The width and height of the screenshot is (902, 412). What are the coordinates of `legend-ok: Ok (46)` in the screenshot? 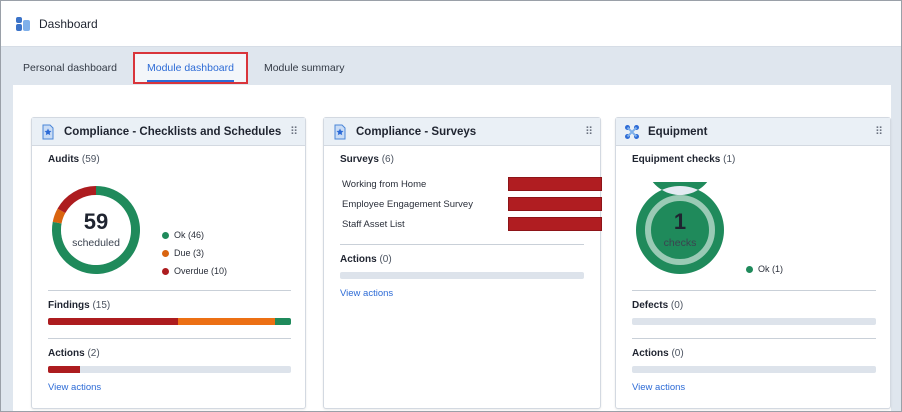 It's located at (194, 235).